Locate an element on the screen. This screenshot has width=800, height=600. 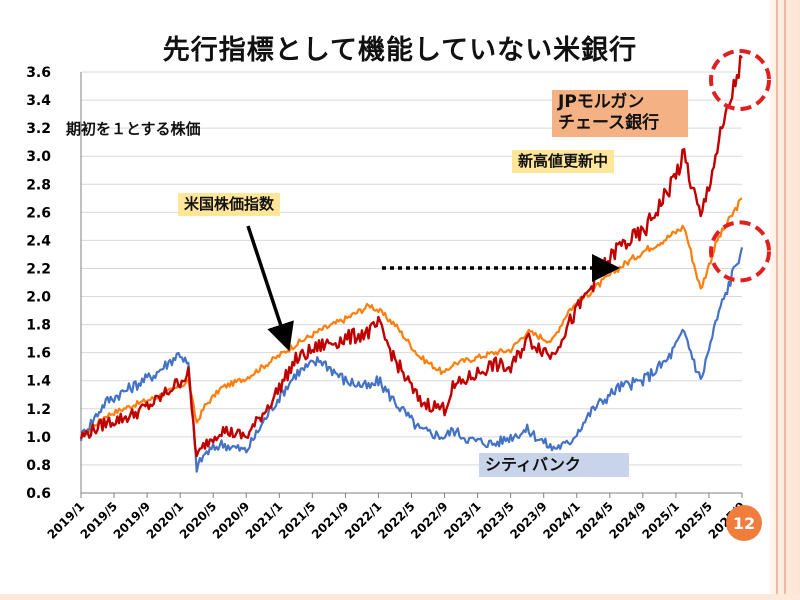
y-tick-label: 0.6 is located at coordinates (38, 494).